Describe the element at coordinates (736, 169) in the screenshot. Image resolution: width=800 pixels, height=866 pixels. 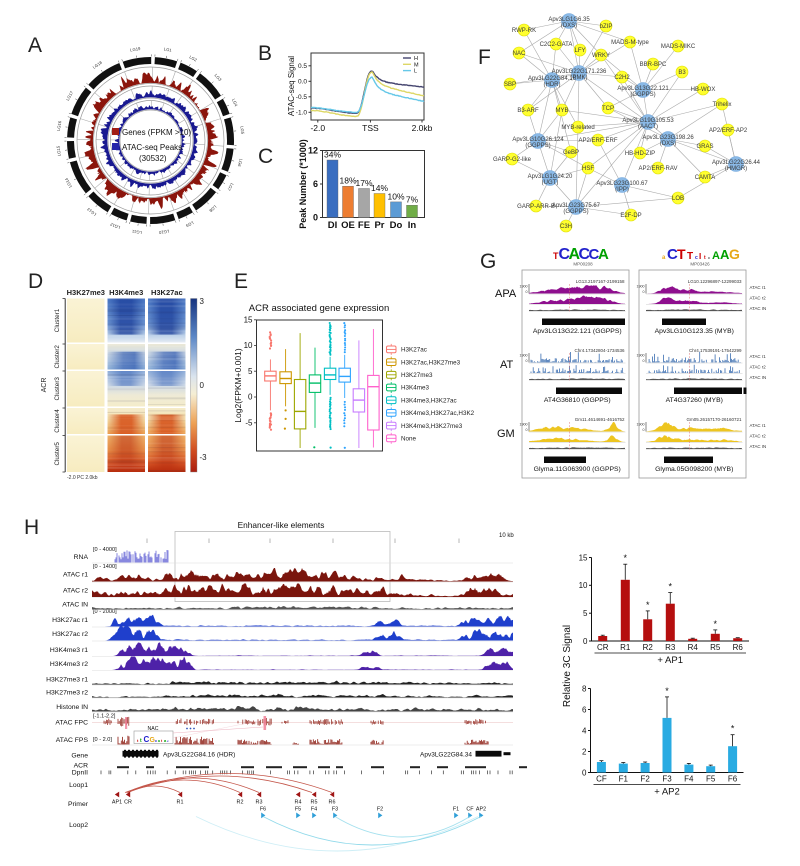
I see `svg-text: (HMGR)` at that location.